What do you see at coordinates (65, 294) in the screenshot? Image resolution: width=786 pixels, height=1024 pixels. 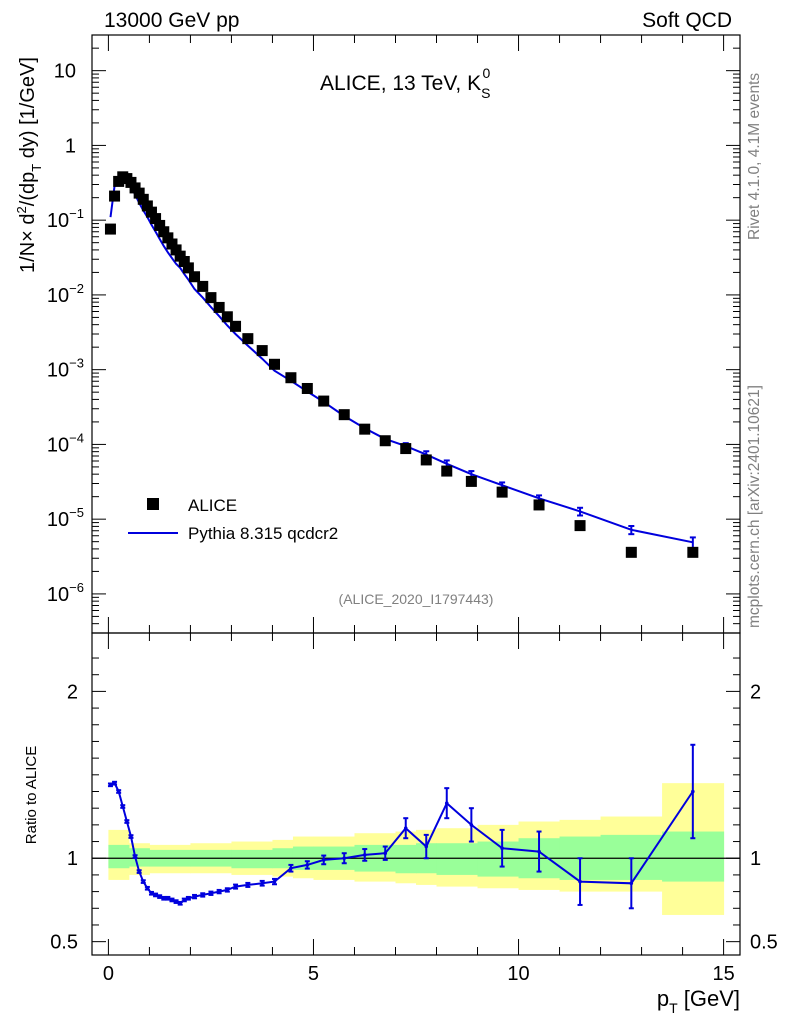 I see `main-ytick-label: 10⁻²` at bounding box center [65, 294].